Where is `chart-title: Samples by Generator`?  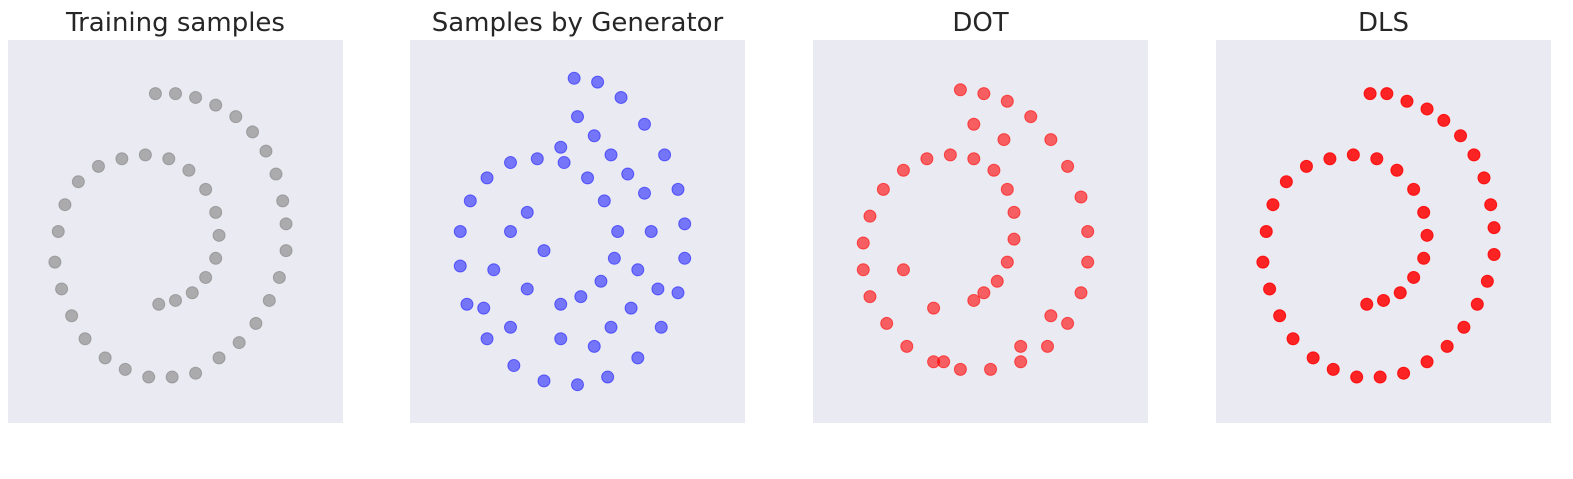
chart-title: Samples by Generator is located at coordinates (578, 23).